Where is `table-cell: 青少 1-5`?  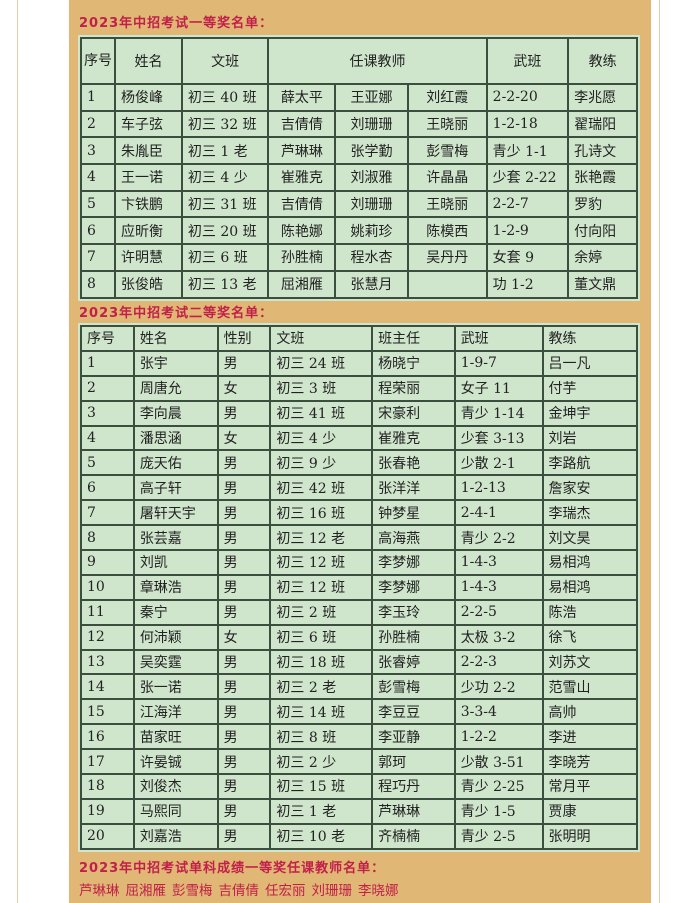
table-cell: 青少 1-5 is located at coordinates (498, 811).